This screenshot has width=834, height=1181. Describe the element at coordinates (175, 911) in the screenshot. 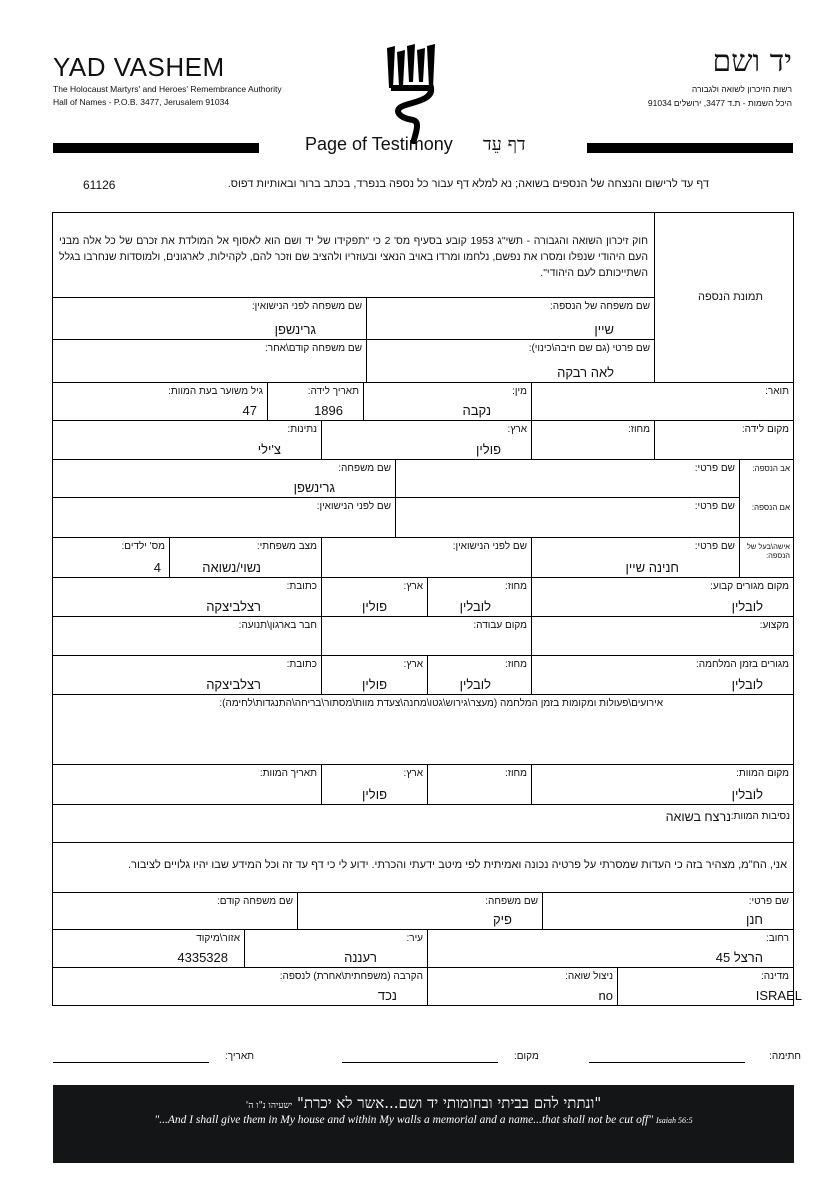

I see `submitter-previous-name-field: שם משפחה קודם:` at that location.